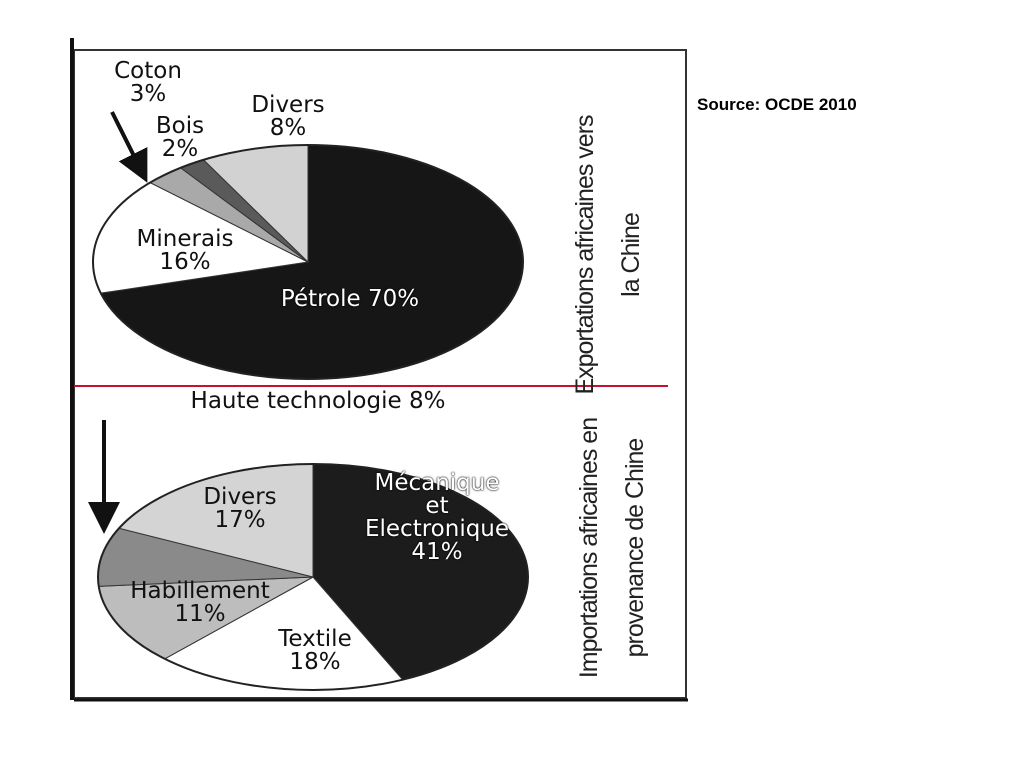  I want to click on source-note: Source: OCDE 2010, so click(777, 104).